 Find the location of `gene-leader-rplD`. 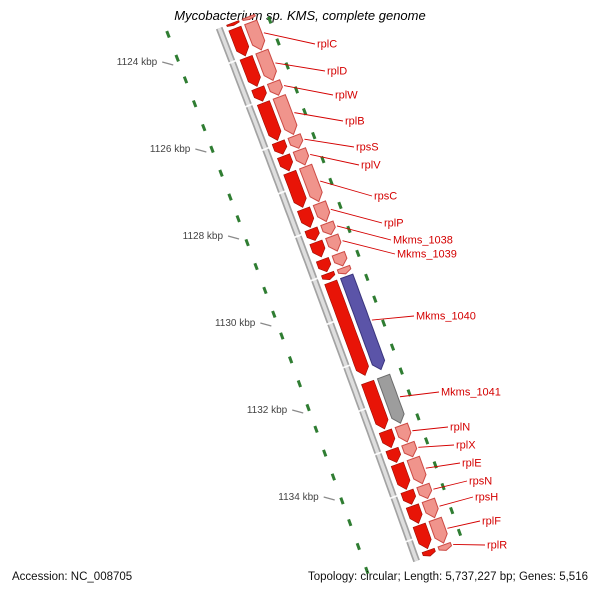

gene-leader-rplD is located at coordinates (300, 67).